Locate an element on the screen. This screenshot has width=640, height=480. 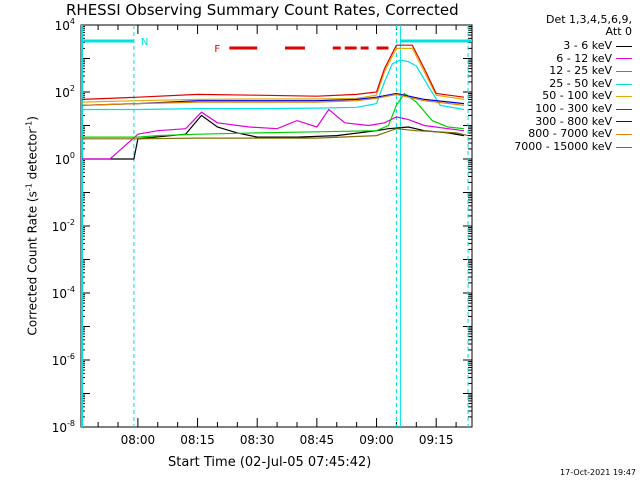
y-tick-label: 10⁻² is located at coordinates (63, 226).